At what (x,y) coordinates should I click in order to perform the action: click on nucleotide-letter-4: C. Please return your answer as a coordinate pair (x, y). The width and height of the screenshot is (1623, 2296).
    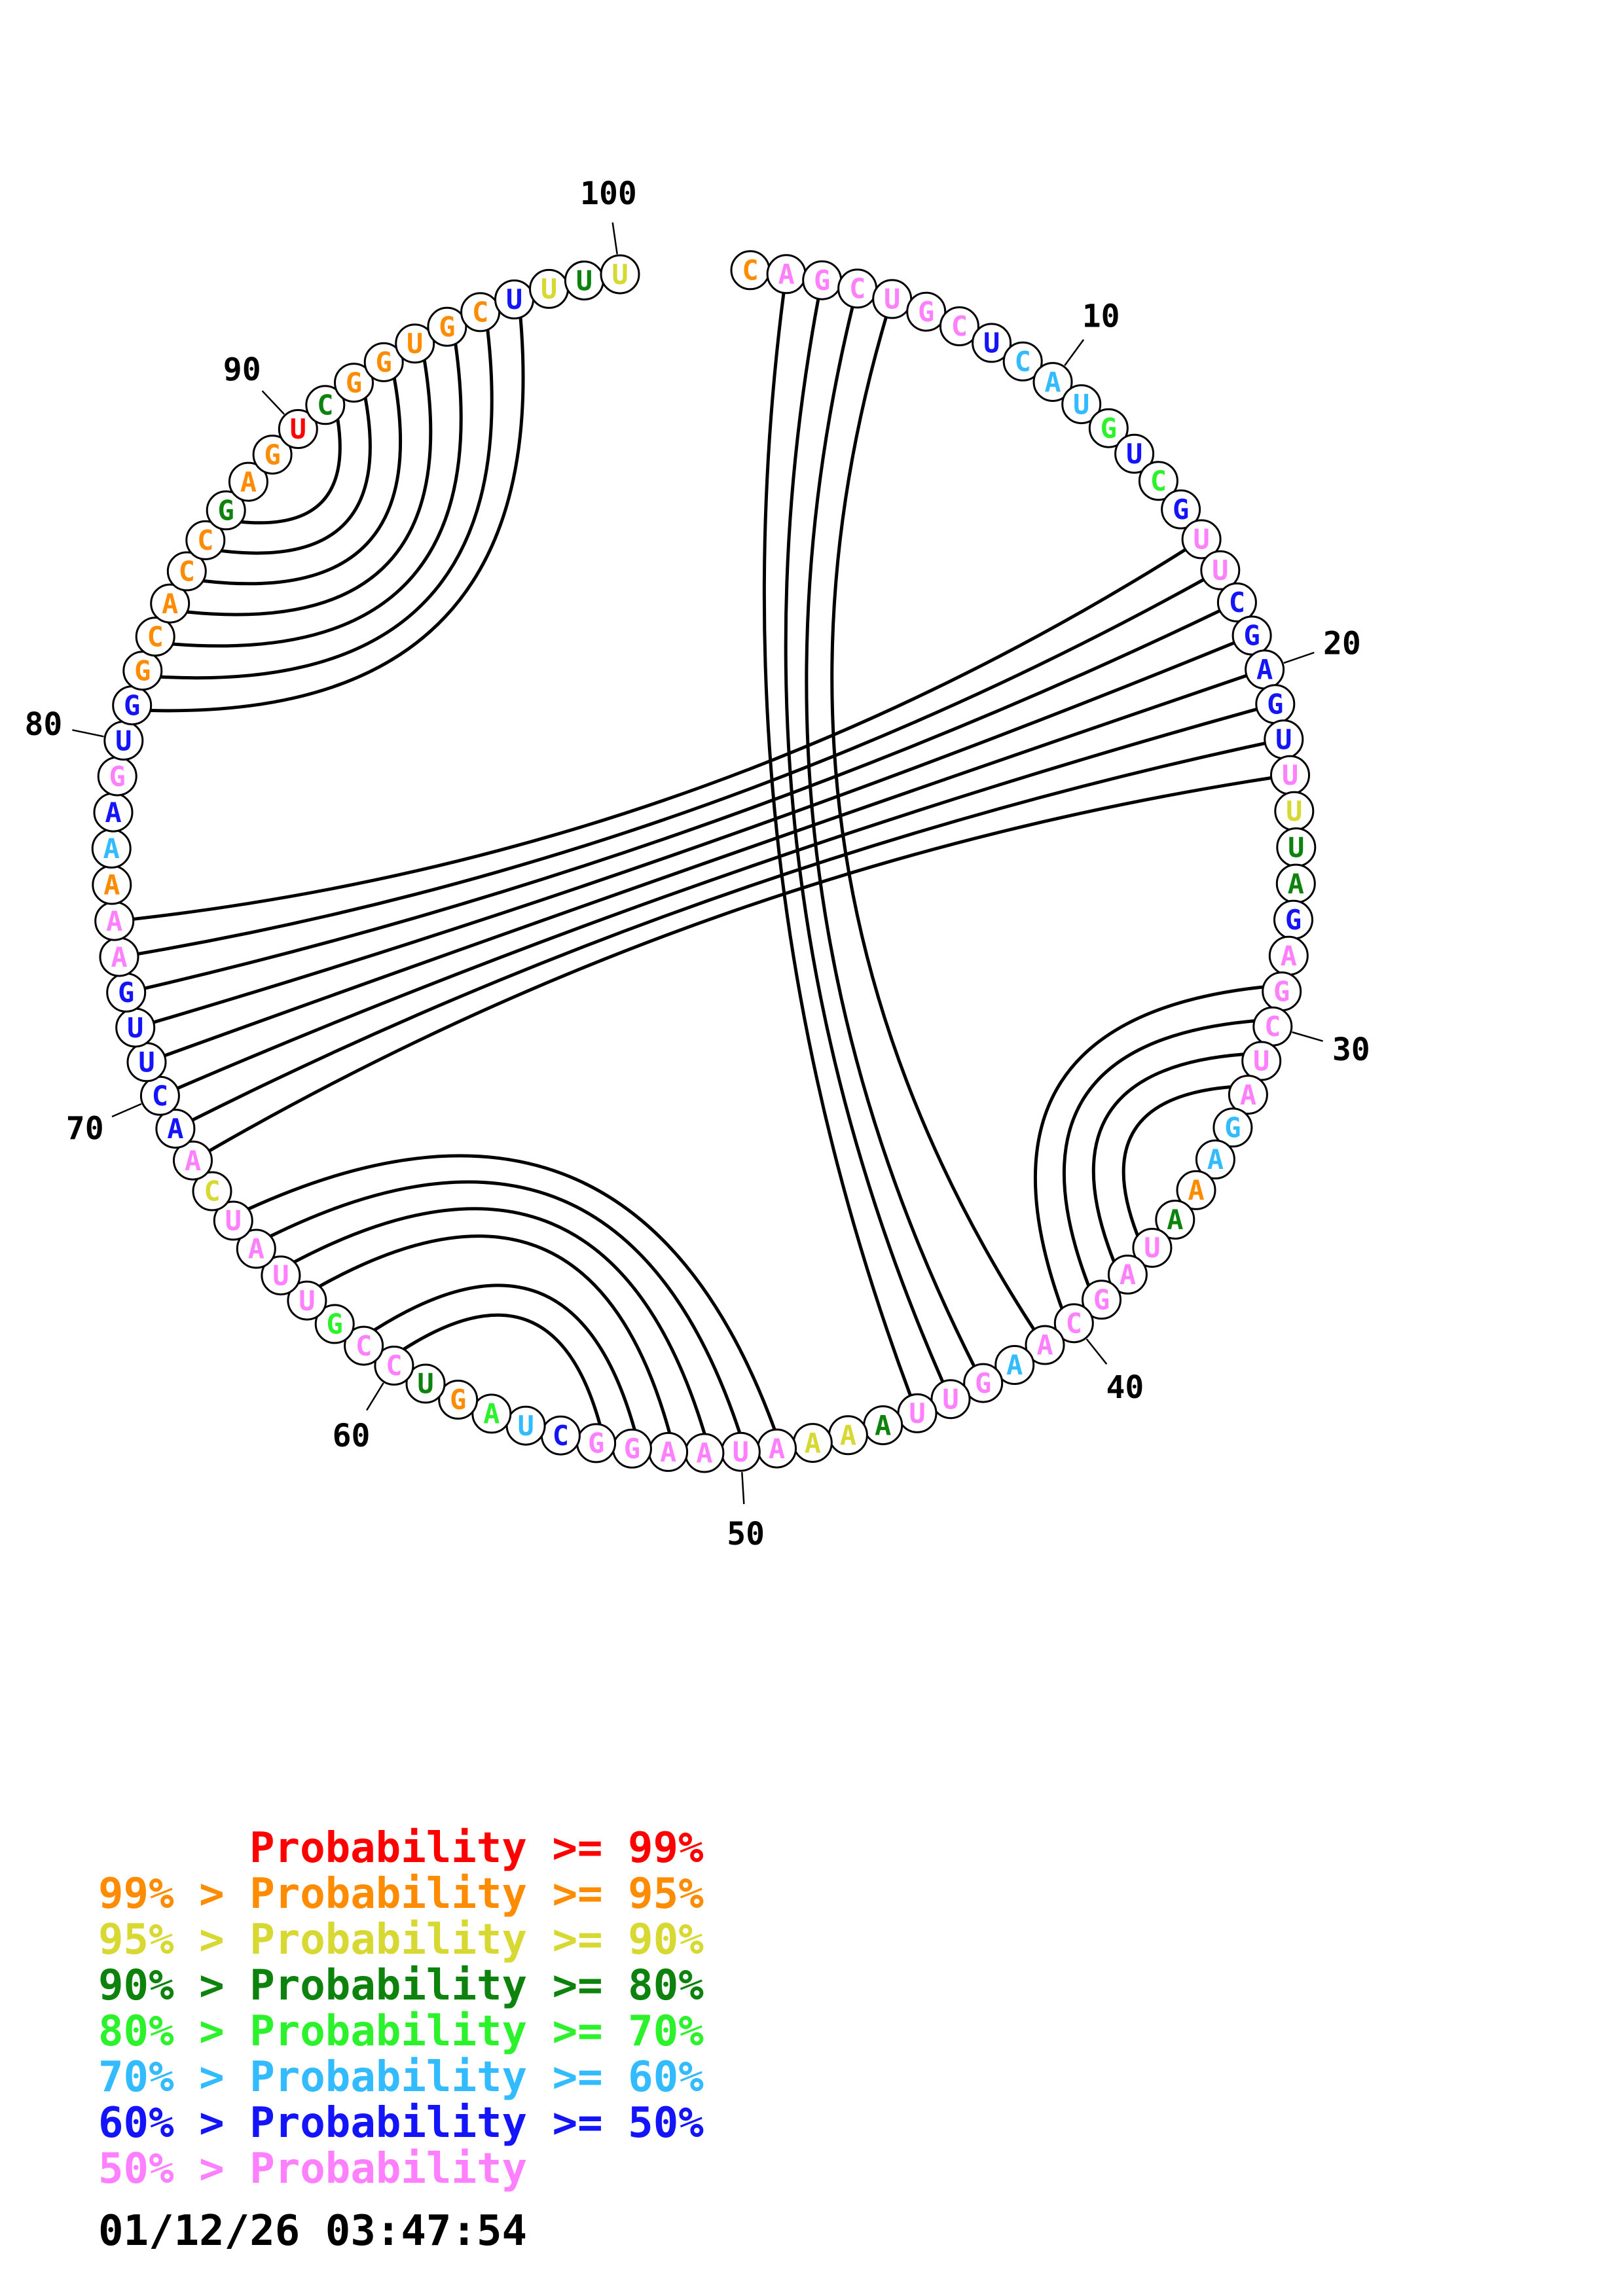
    Looking at the image, I should click on (857, 289).